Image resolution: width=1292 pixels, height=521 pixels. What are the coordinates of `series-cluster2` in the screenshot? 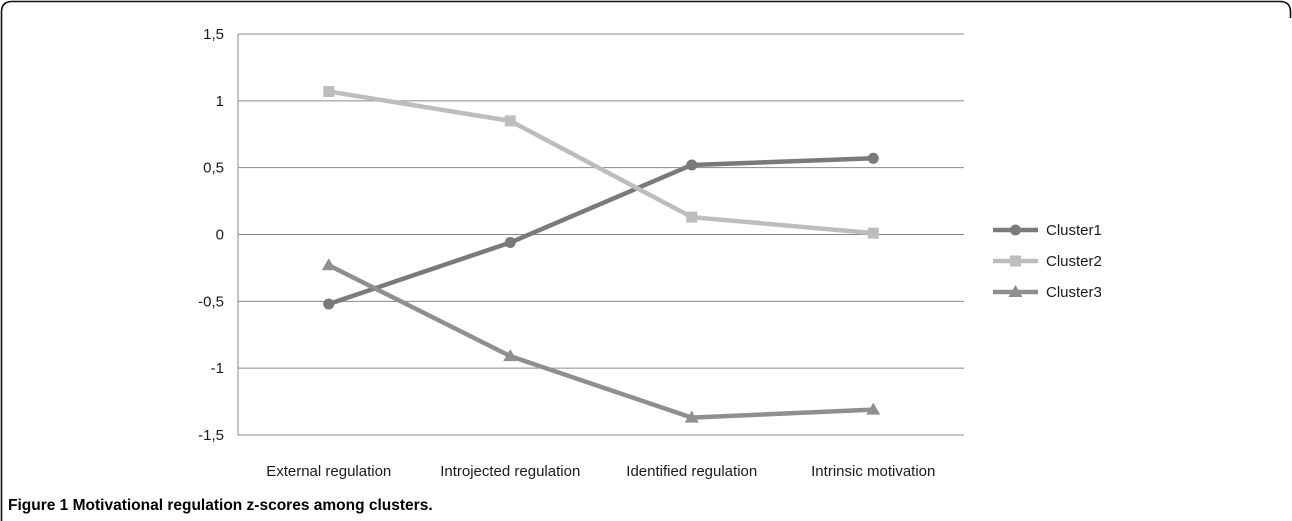 It's located at (601, 162).